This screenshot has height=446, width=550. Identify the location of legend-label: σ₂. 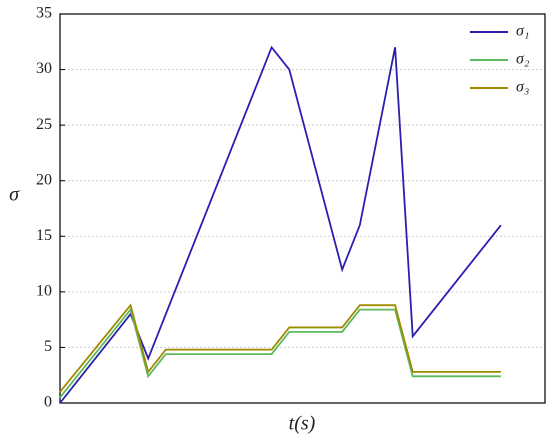
(523, 59).